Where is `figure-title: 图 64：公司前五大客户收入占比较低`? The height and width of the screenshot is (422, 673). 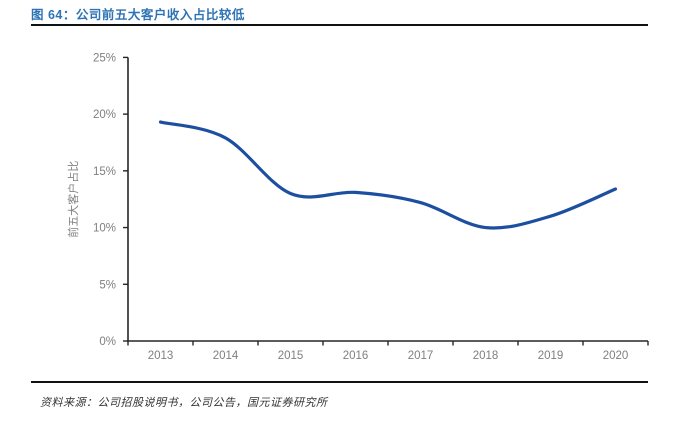
figure-title: 图 64：公司前五大客户收入占比较低 is located at coordinates (138, 15).